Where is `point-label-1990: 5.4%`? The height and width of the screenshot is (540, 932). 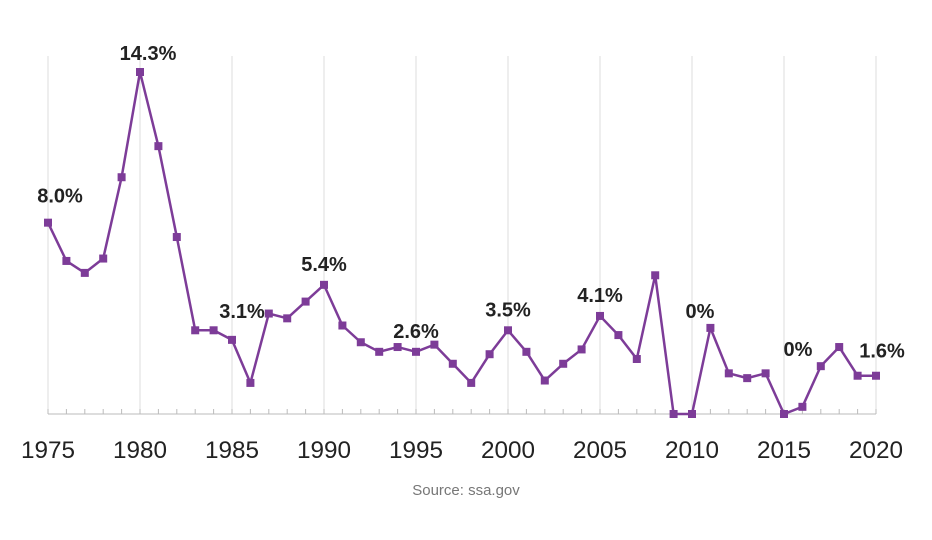
point-label-1990: 5.4% is located at coordinates (324, 265).